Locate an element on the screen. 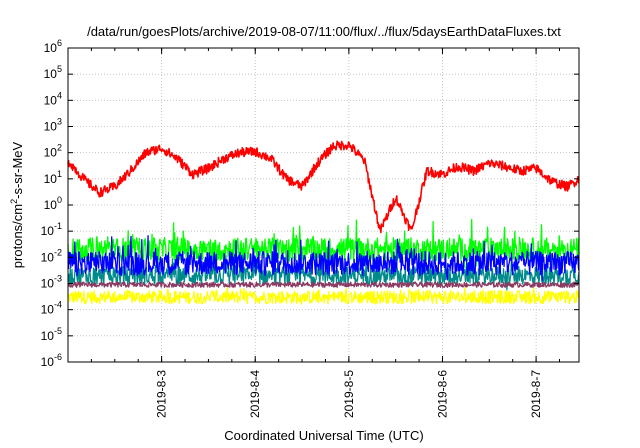 The height and width of the screenshot is (448, 640). x-tick-label: 2019-8-7 is located at coordinates (536, 394).